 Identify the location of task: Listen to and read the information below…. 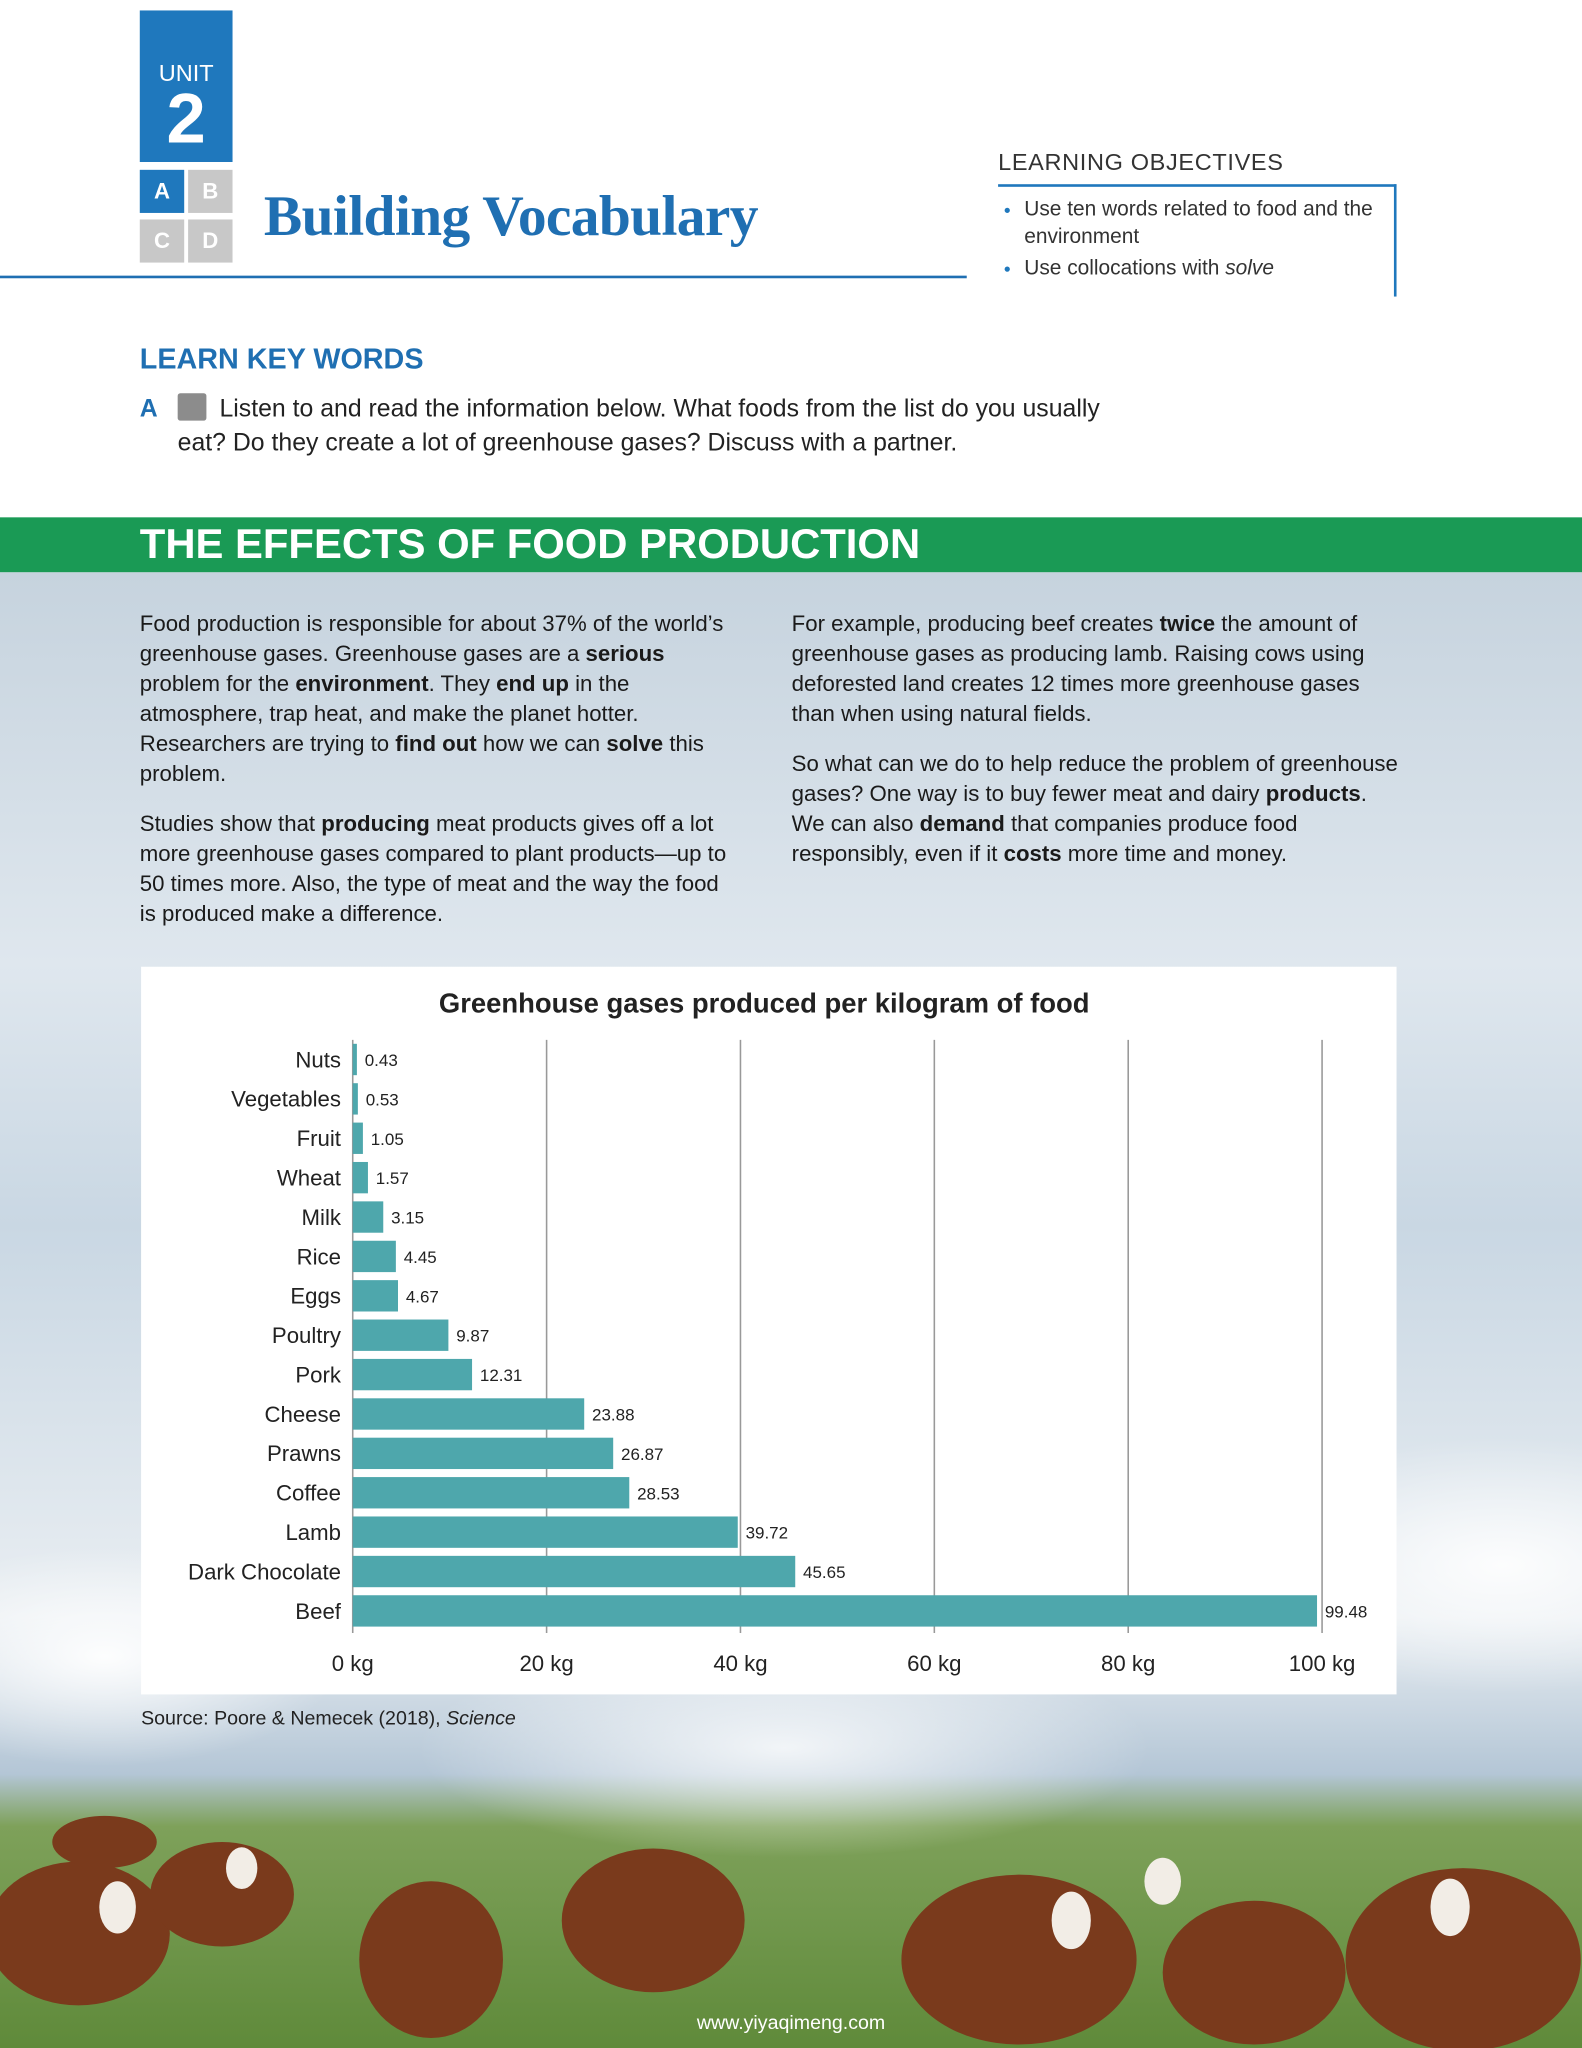
(648, 427).